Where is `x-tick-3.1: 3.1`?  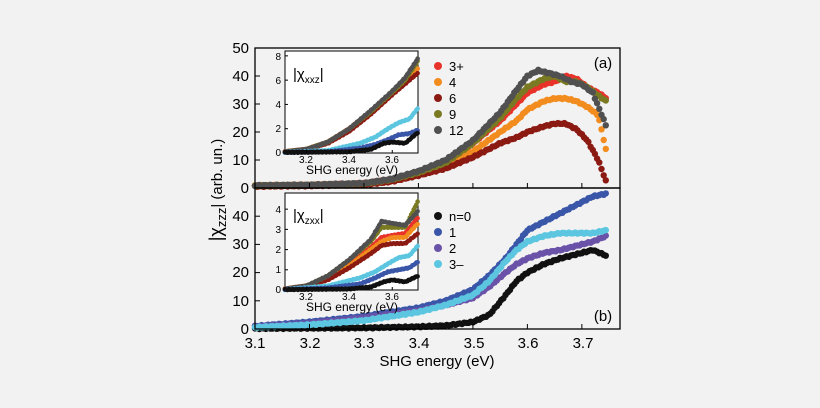
x-tick-3.1: 3.1 is located at coordinates (255, 343).